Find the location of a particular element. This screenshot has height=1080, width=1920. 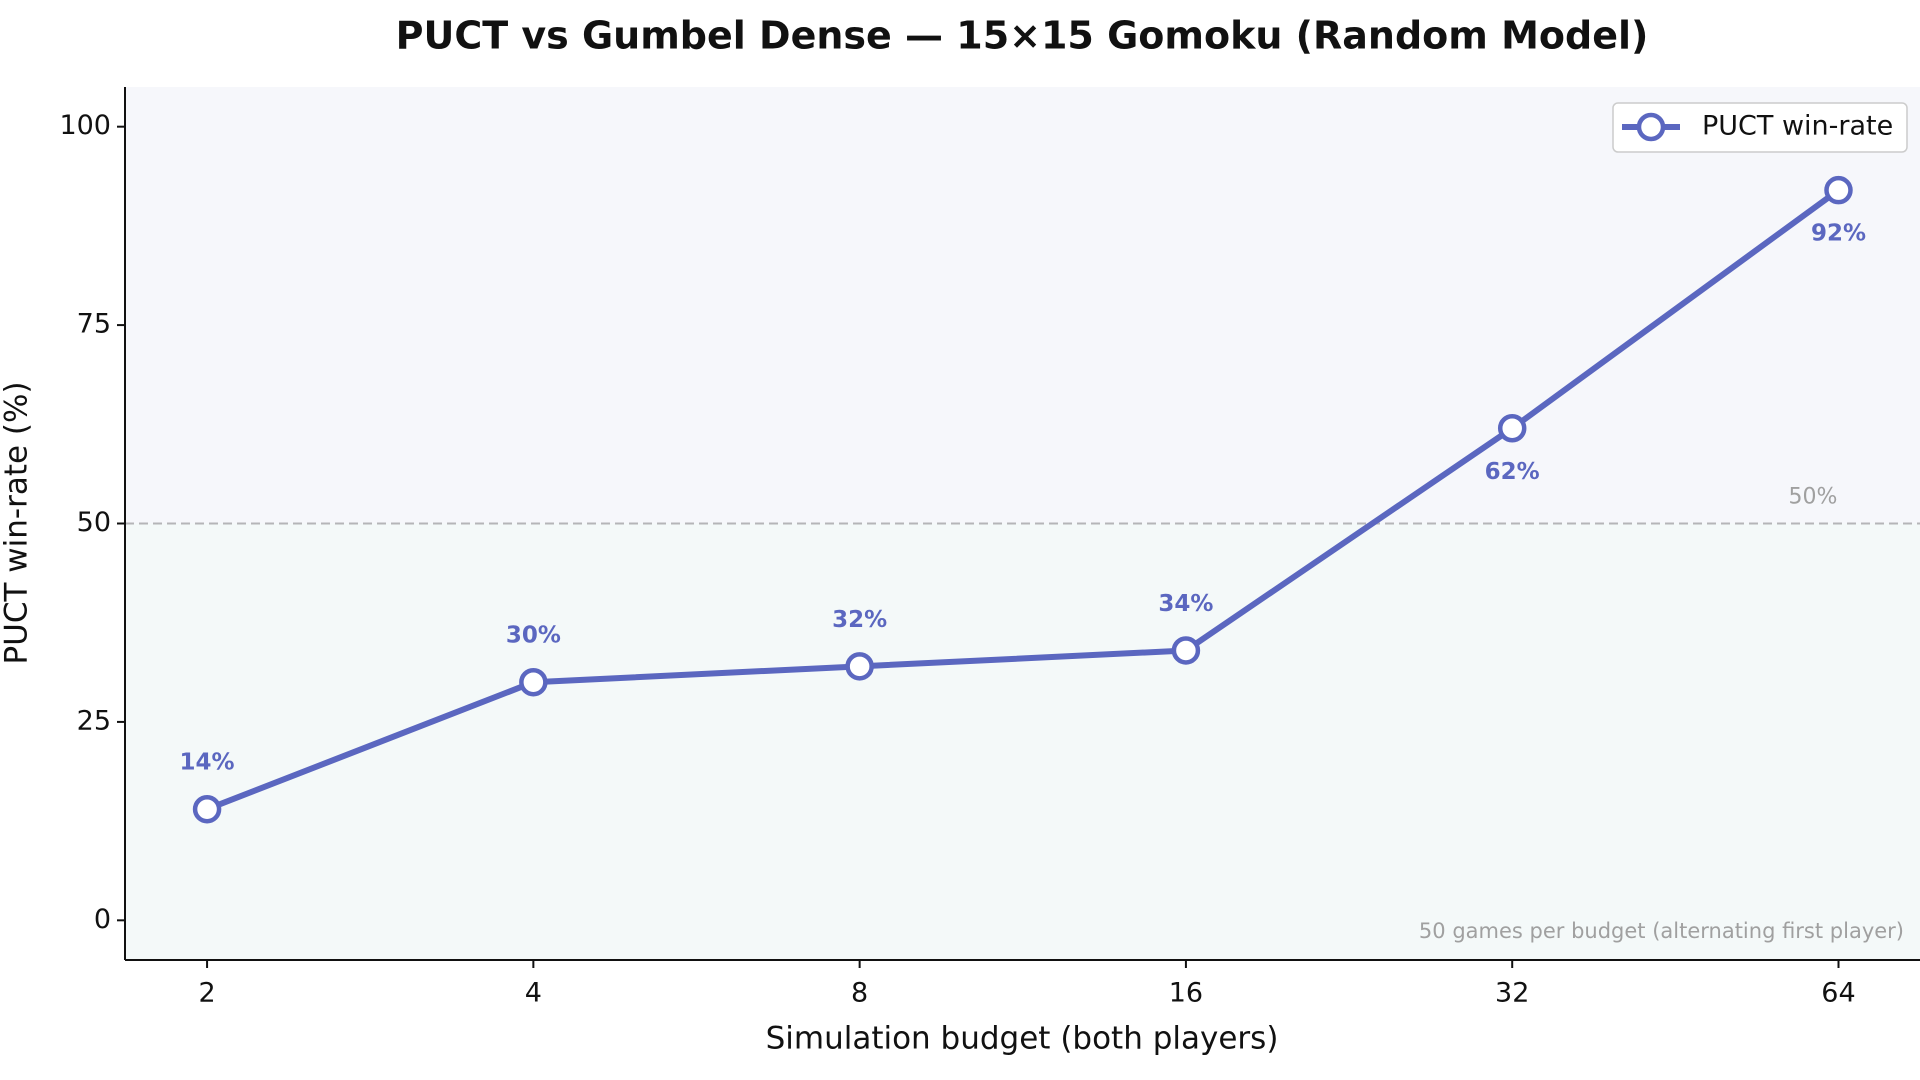

legend: PUCT win-rate is located at coordinates (1760, 127).